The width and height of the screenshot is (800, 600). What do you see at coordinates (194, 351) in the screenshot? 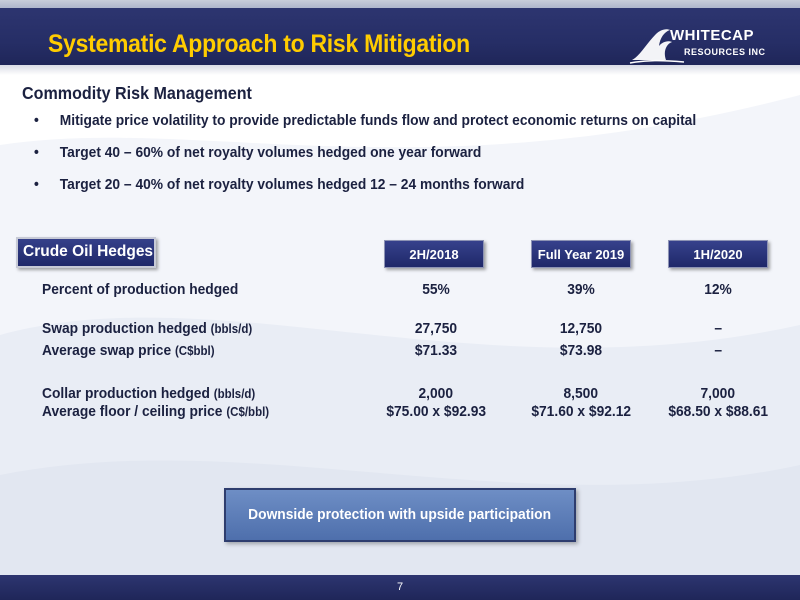
I see `row-label-unit: (C$bbl)` at bounding box center [194, 351].